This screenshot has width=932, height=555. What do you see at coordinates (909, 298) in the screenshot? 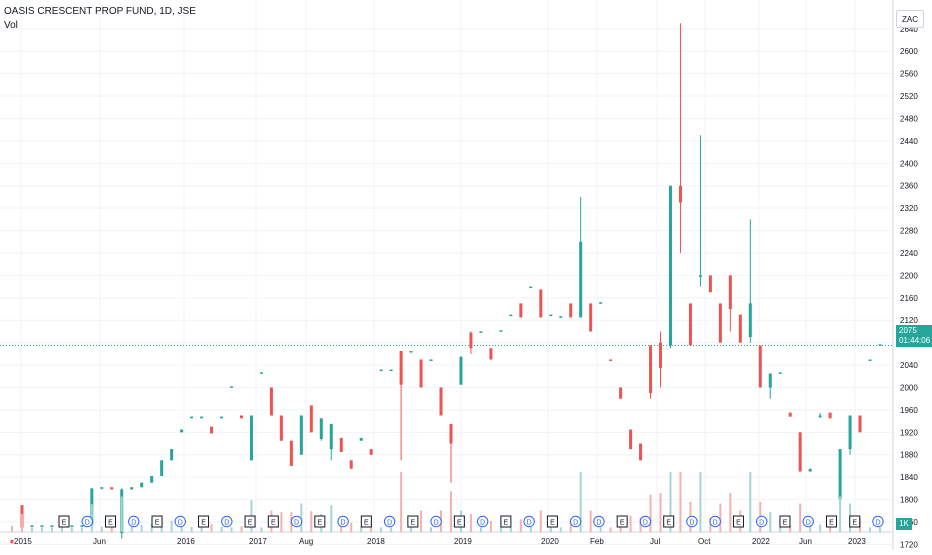
I see `y-tick-label: 2160` at bounding box center [909, 298].